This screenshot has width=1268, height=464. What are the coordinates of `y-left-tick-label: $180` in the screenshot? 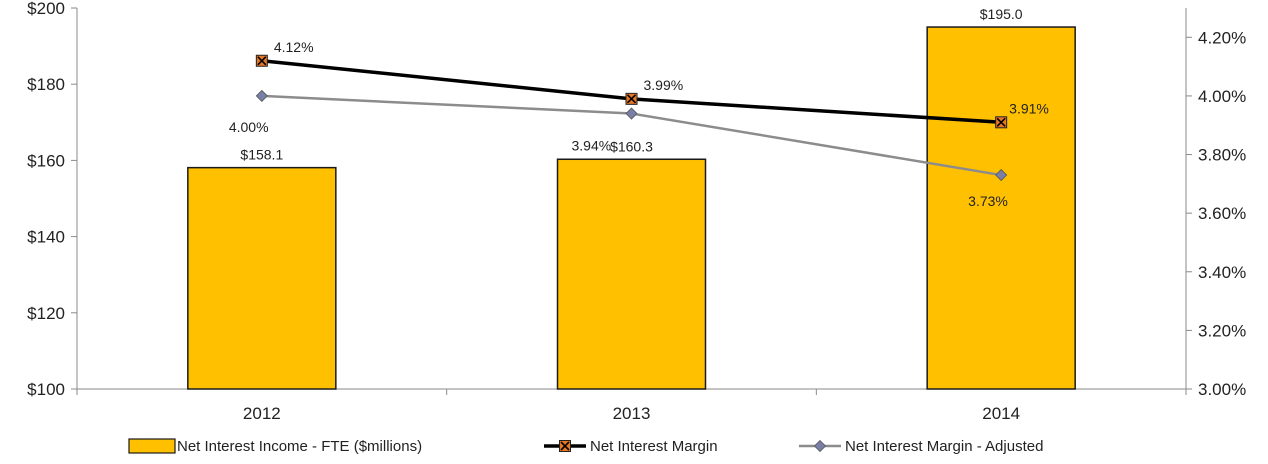 It's located at (46, 84).